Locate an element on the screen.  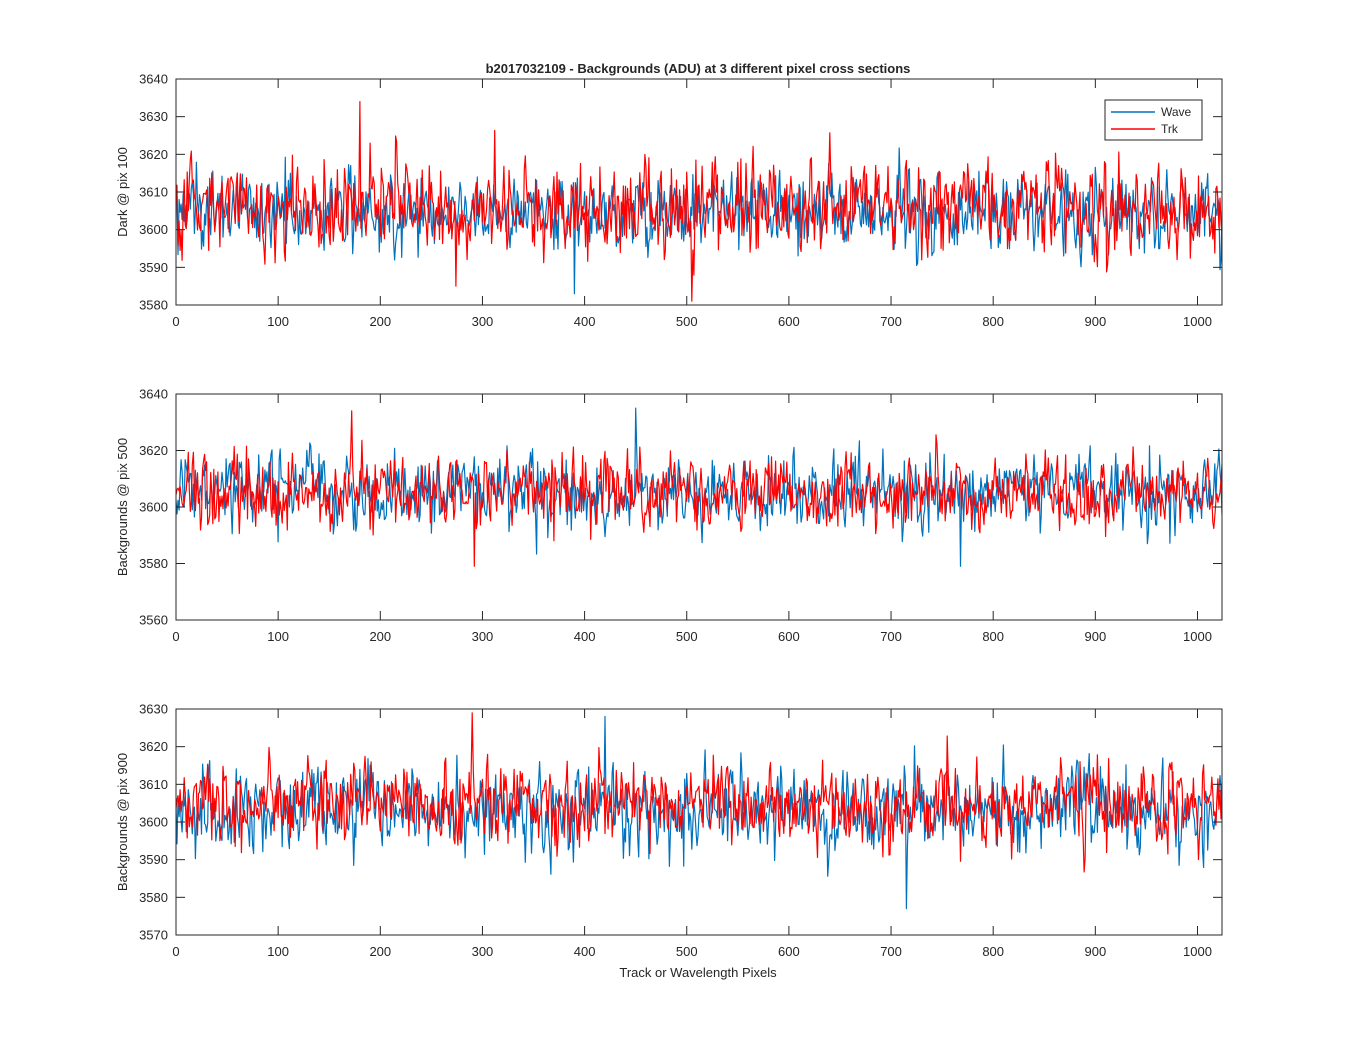
y-axis-label: Dark @ pix 100 is located at coordinates (122, 192).